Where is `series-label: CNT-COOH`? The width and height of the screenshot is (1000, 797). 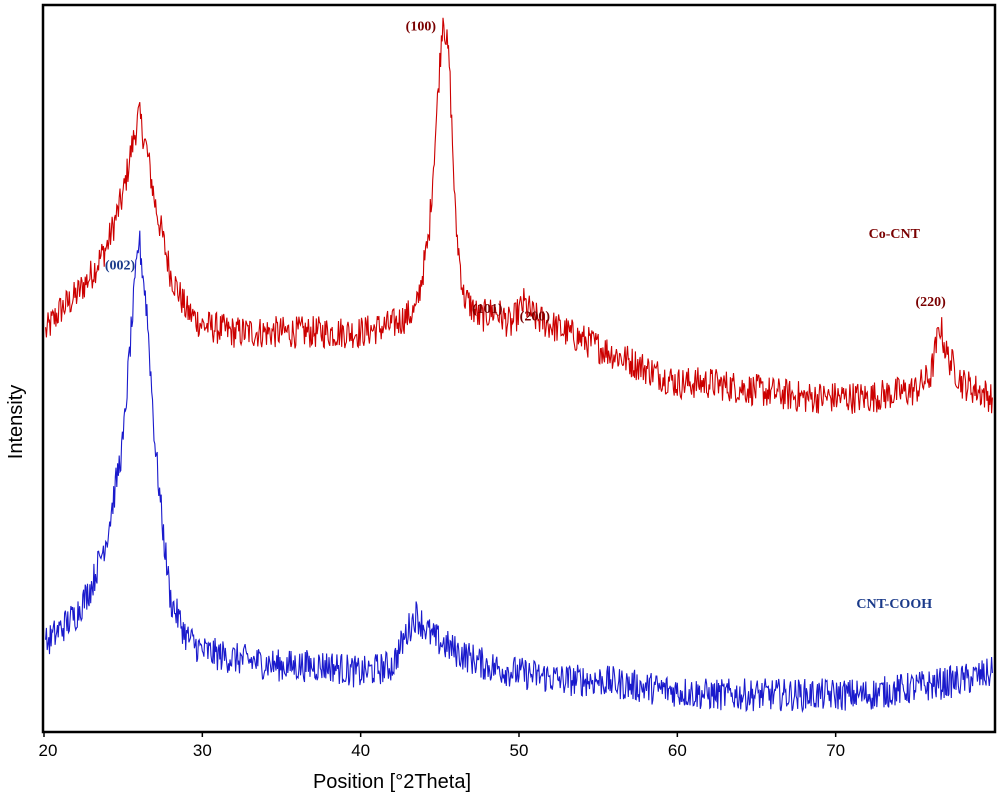 series-label: CNT-COOH is located at coordinates (894, 604).